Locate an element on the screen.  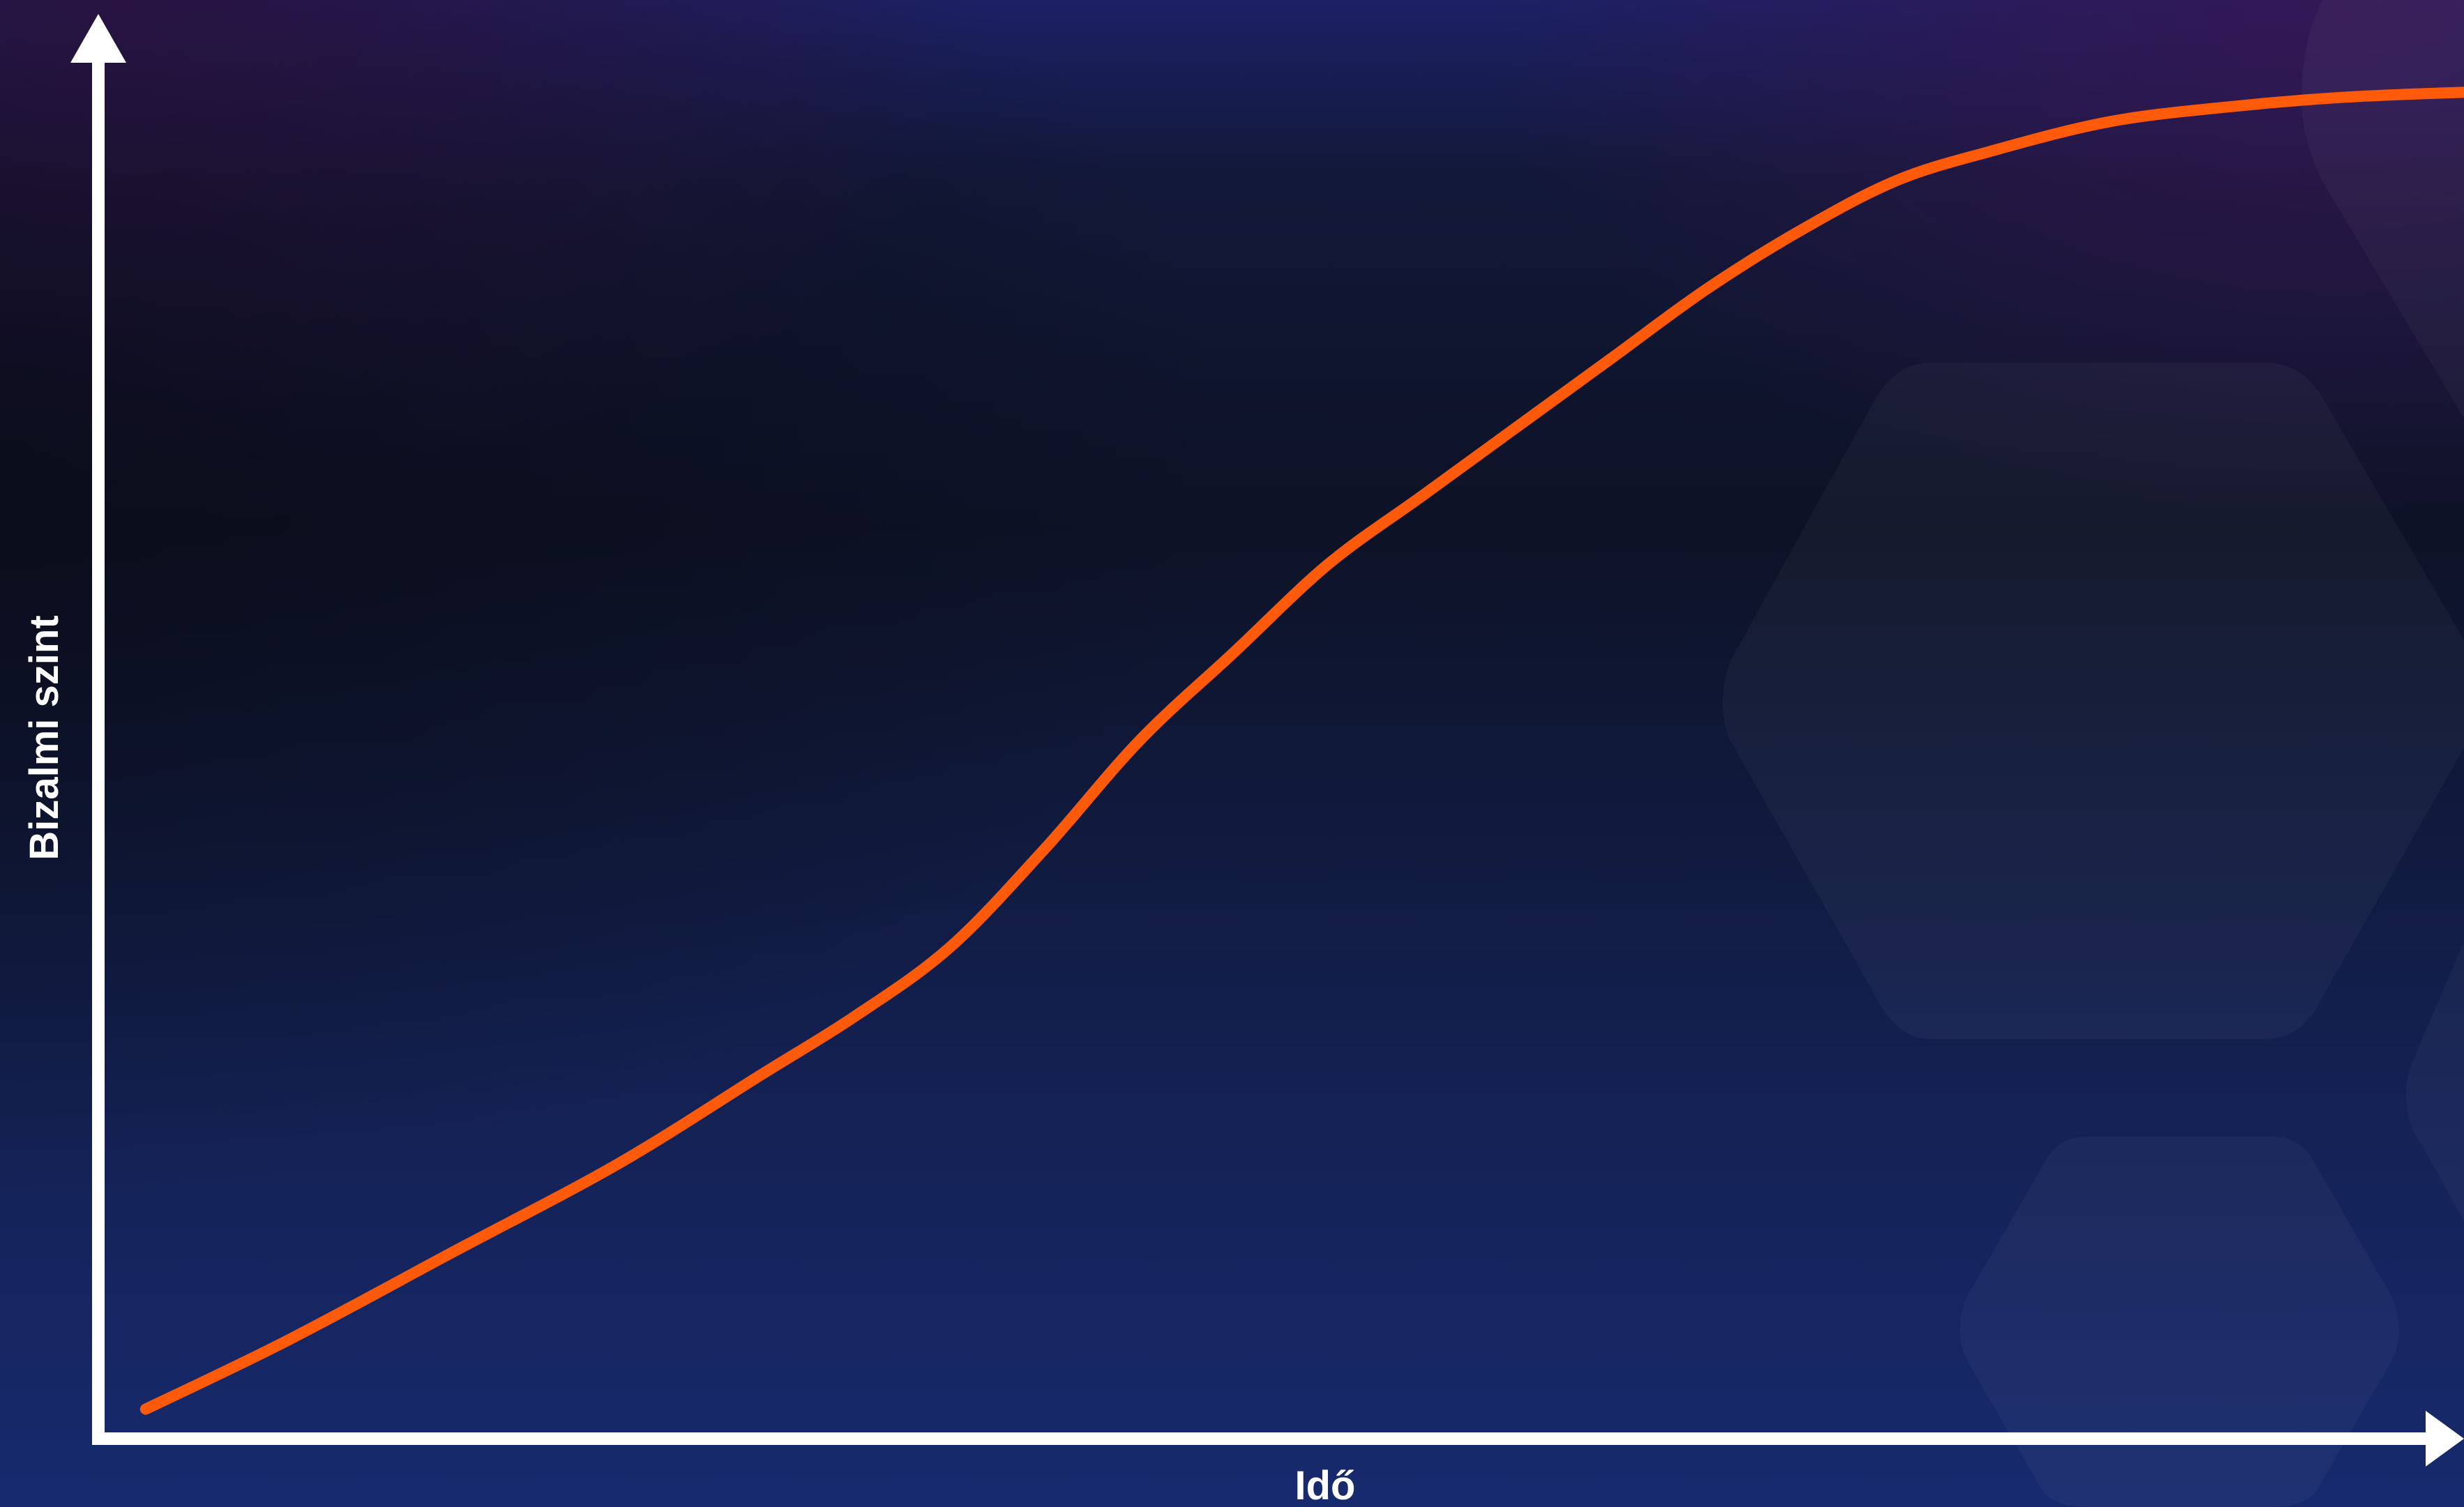
y-axis-arrowhead is located at coordinates (98, 38).